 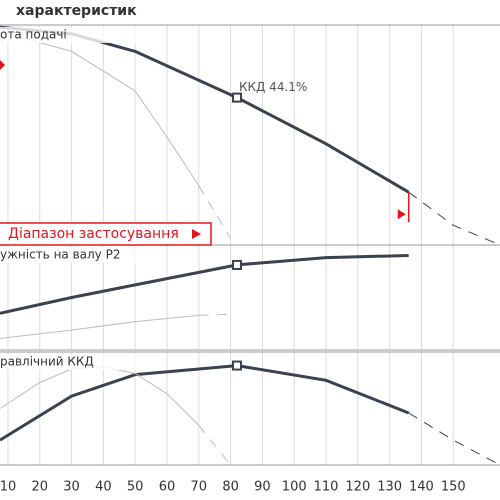 I want to click on x-tick-label: 50, so click(x=135, y=487).